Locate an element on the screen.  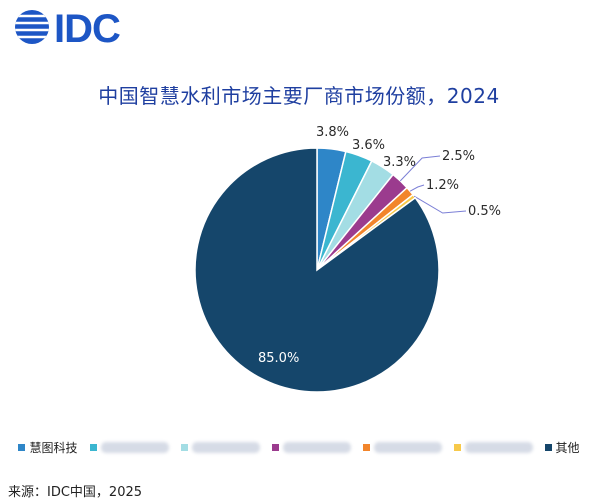
logo-text: IDC is located at coordinates (87, 27).